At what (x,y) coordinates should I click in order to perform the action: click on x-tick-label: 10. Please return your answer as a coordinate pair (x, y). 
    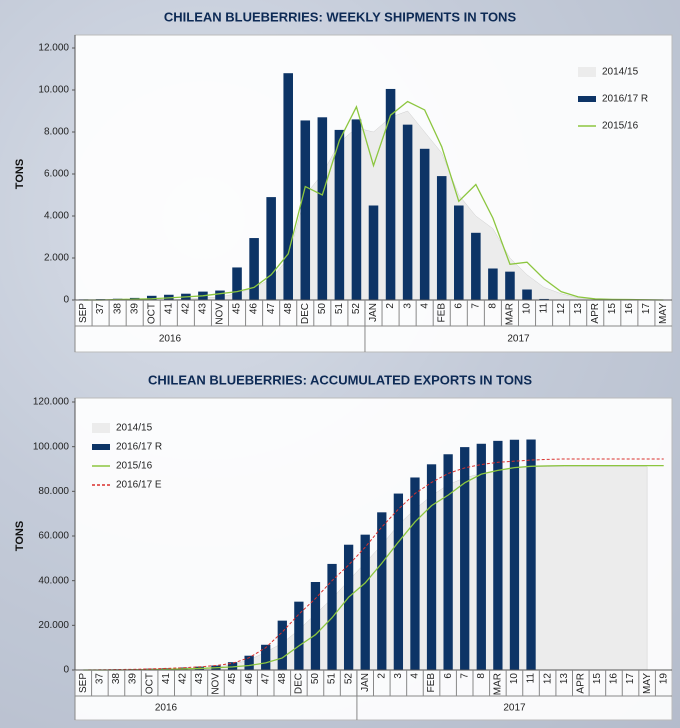
    Looking at the image, I should click on (527, 309).